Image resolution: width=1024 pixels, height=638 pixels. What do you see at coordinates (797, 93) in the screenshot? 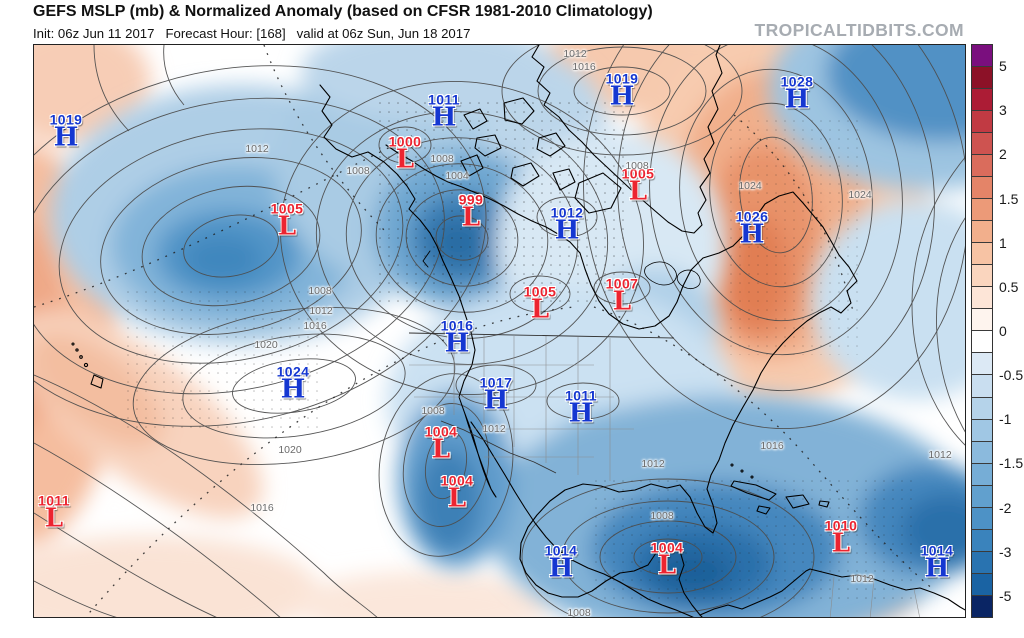
I see `pressure-center-h-1028: 1028 H` at bounding box center [797, 93].